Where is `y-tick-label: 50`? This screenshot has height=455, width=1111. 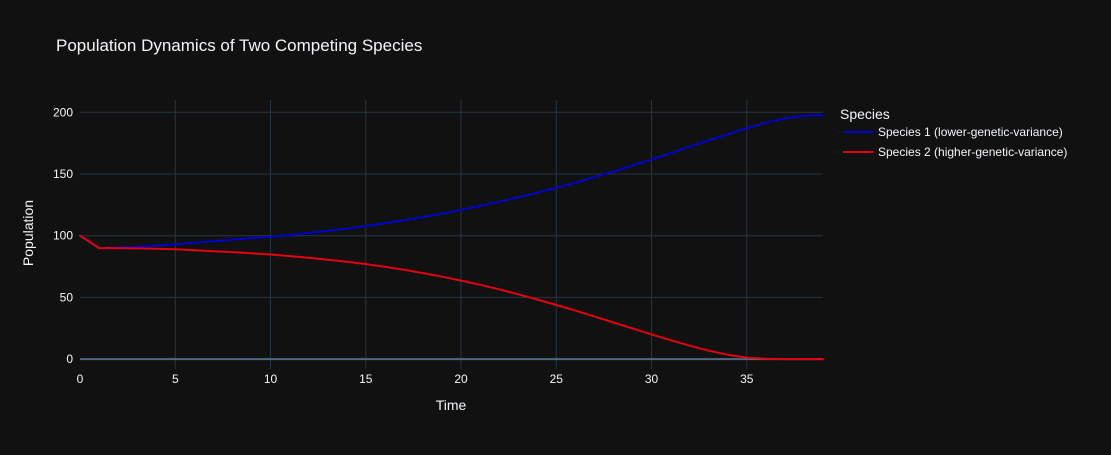
y-tick-label: 50 is located at coordinates (67, 297).